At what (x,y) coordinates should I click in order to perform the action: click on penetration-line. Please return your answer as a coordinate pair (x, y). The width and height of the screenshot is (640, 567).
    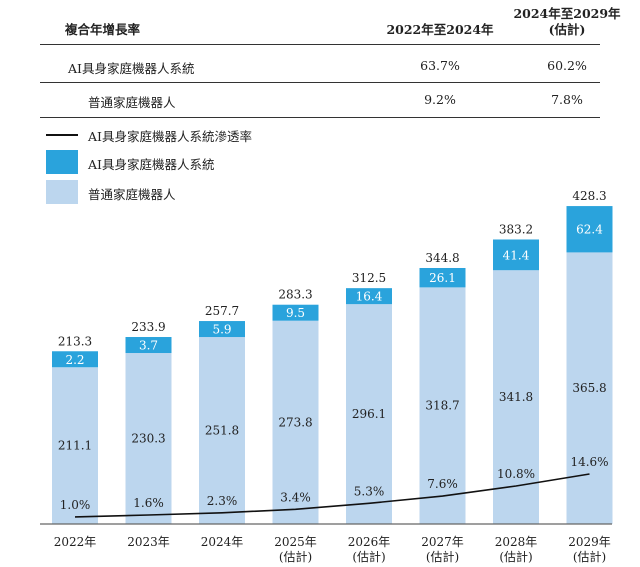
    Looking at the image, I should click on (332, 495).